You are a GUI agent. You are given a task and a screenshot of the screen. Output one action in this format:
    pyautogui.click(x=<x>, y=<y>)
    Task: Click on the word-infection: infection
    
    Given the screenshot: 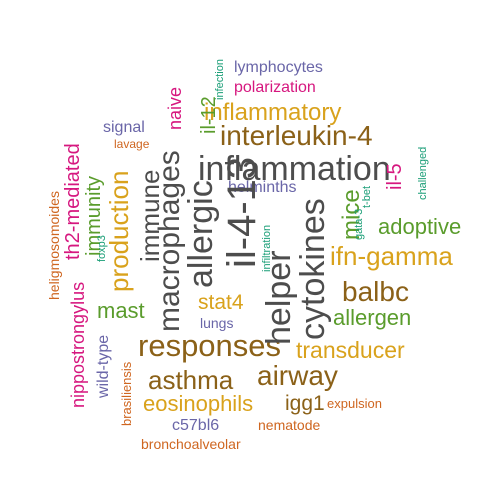 What is the action you would take?
    pyautogui.click(x=220, y=79)
    